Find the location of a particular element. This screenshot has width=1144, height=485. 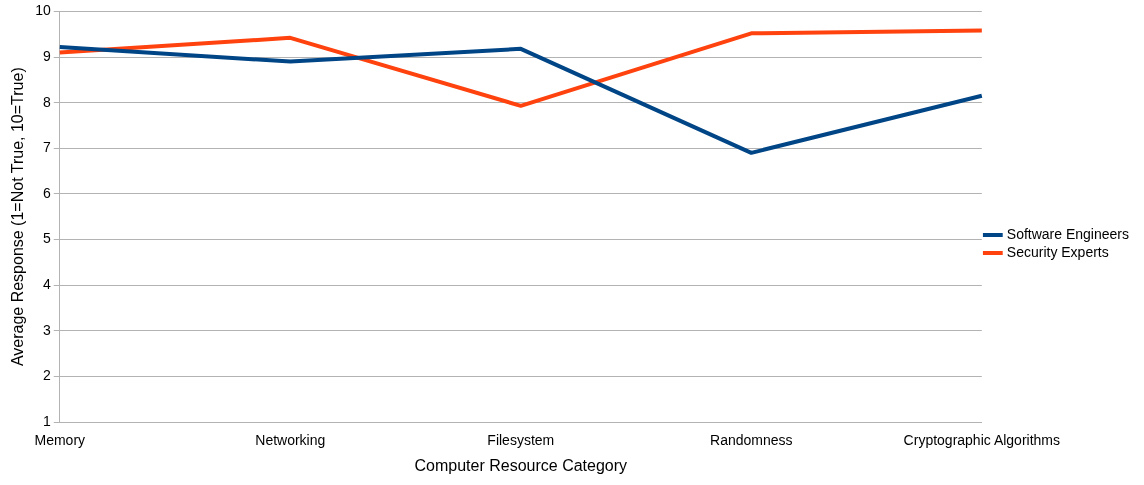

y-tick-label: 3 is located at coordinates (46, 329).